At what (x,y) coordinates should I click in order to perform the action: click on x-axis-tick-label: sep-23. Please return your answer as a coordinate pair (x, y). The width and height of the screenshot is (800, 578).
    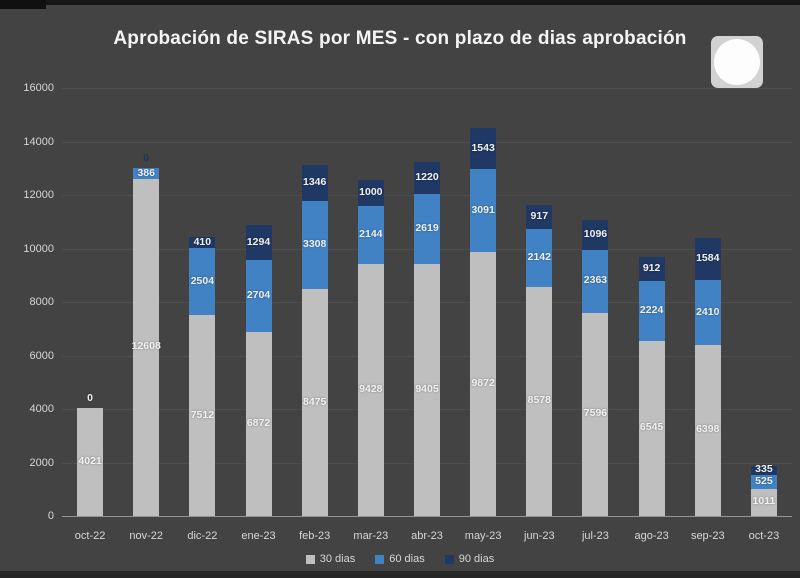
    Looking at the image, I should click on (707, 536).